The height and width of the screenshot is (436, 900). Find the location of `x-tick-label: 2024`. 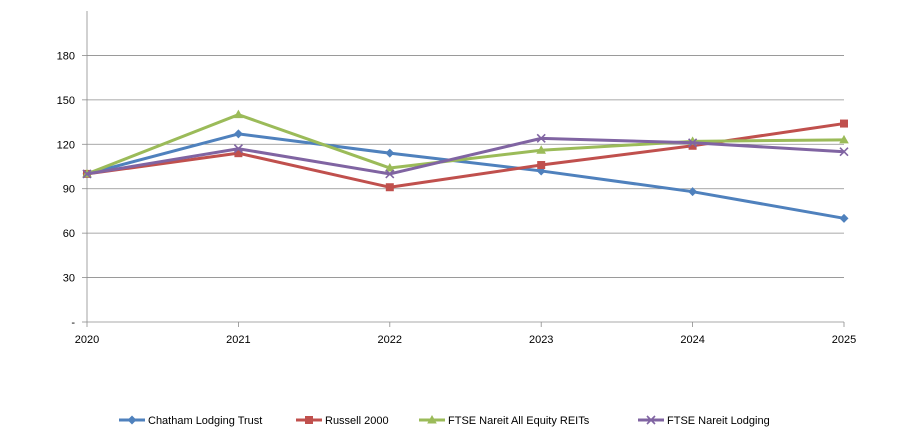

x-tick-label: 2024 is located at coordinates (692, 340).